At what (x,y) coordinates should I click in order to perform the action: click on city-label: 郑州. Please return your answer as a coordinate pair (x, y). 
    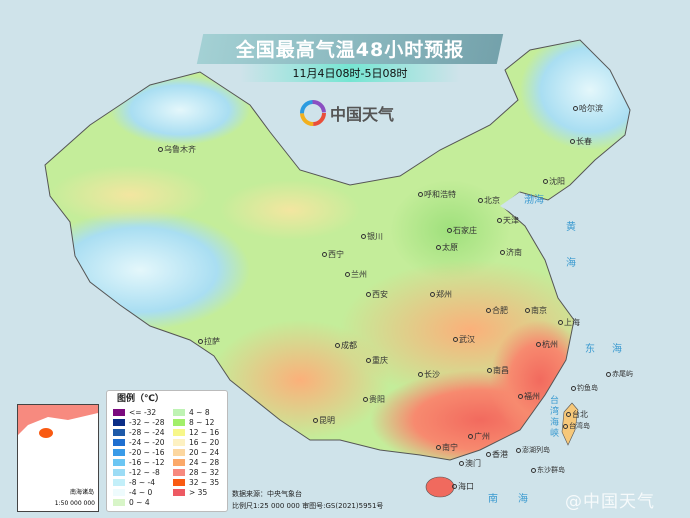
    Looking at the image, I should click on (441, 295).